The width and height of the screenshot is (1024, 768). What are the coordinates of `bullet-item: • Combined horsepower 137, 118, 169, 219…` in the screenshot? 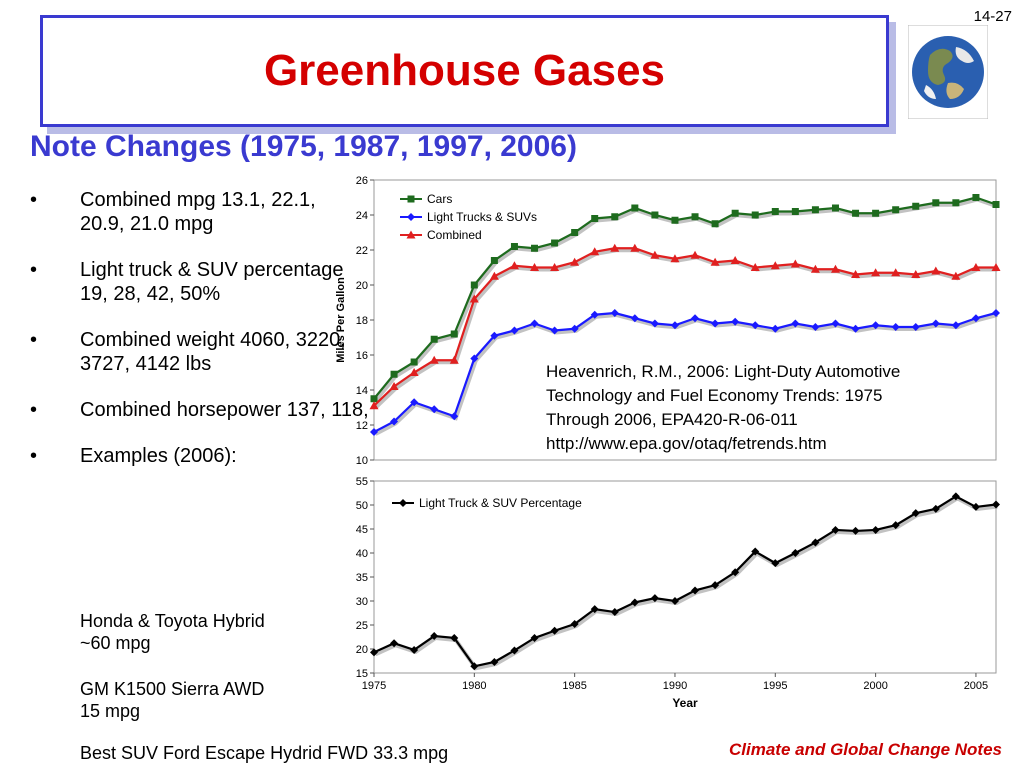 It's located at (255, 410).